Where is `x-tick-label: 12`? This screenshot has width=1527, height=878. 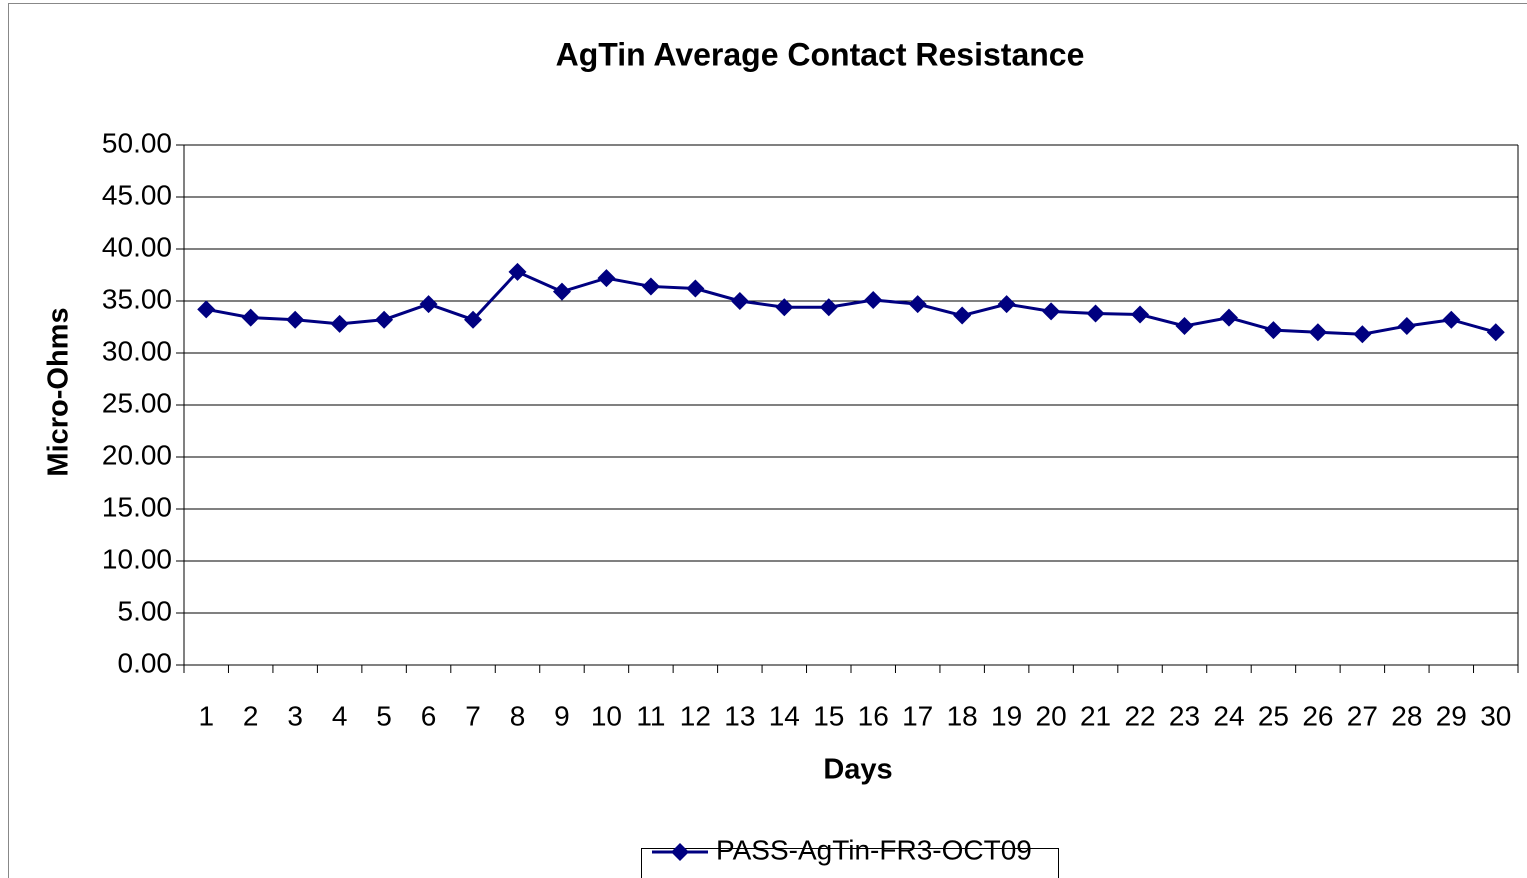
x-tick-label: 12 is located at coordinates (695, 715).